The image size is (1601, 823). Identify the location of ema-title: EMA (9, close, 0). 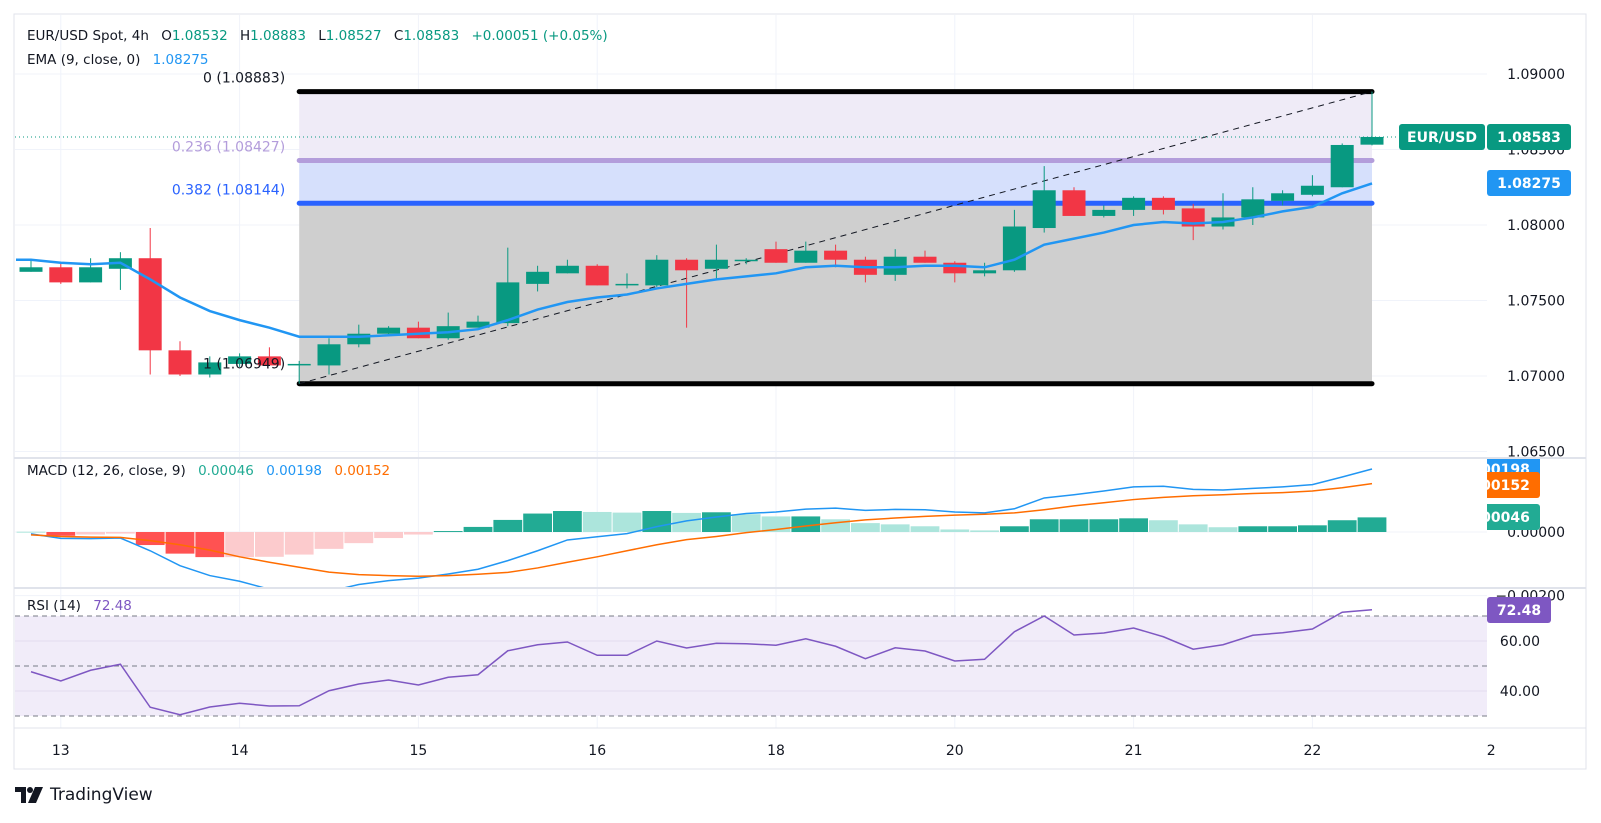
(84, 60).